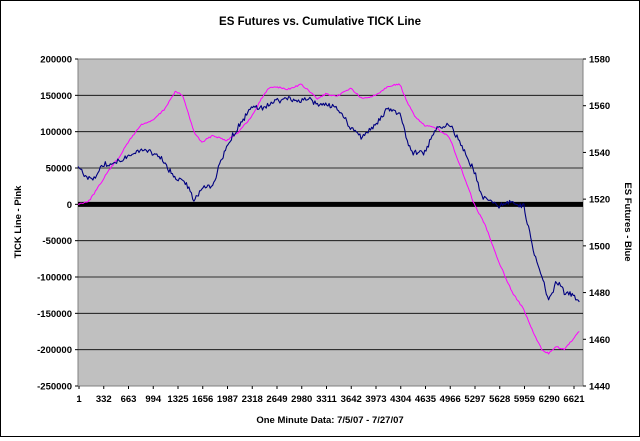  Describe the element at coordinates (450, 399) in the screenshot. I see `x-tick-label: 4966` at that location.